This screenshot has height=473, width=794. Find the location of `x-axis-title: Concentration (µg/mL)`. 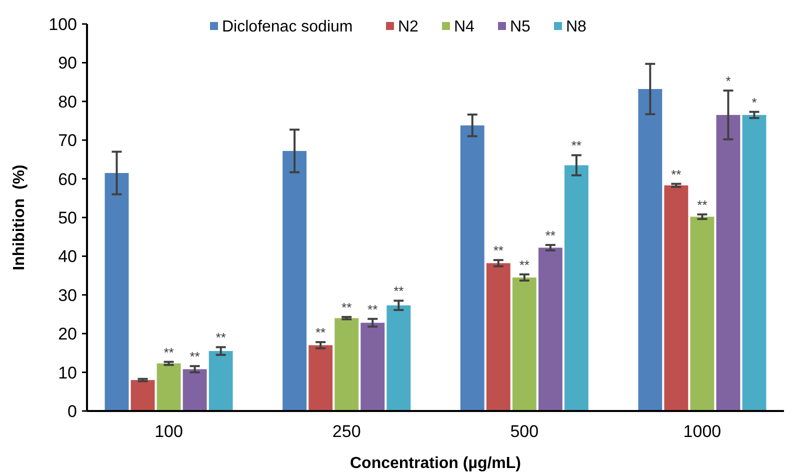

x-axis-title: Concentration (µg/mL) is located at coordinates (435, 463).